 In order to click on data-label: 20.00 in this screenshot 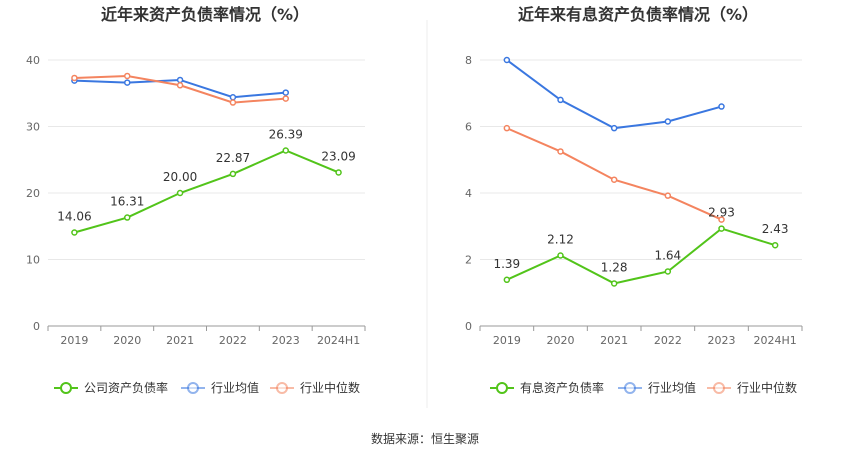, I will do `click(180, 177)`.